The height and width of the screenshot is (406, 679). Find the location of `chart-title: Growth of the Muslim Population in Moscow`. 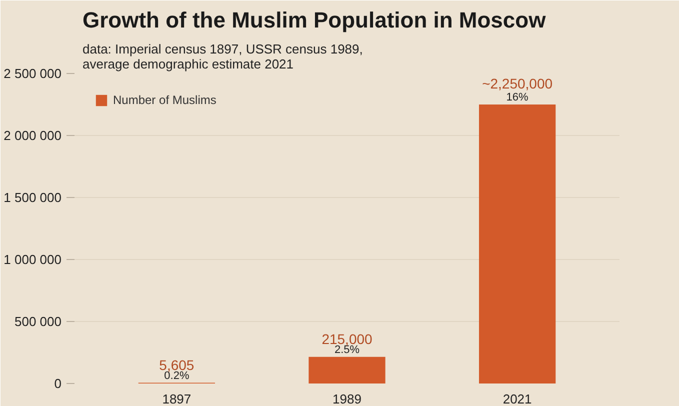

chart-title: Growth of the Muslim Population in Moscow is located at coordinates (314, 20).